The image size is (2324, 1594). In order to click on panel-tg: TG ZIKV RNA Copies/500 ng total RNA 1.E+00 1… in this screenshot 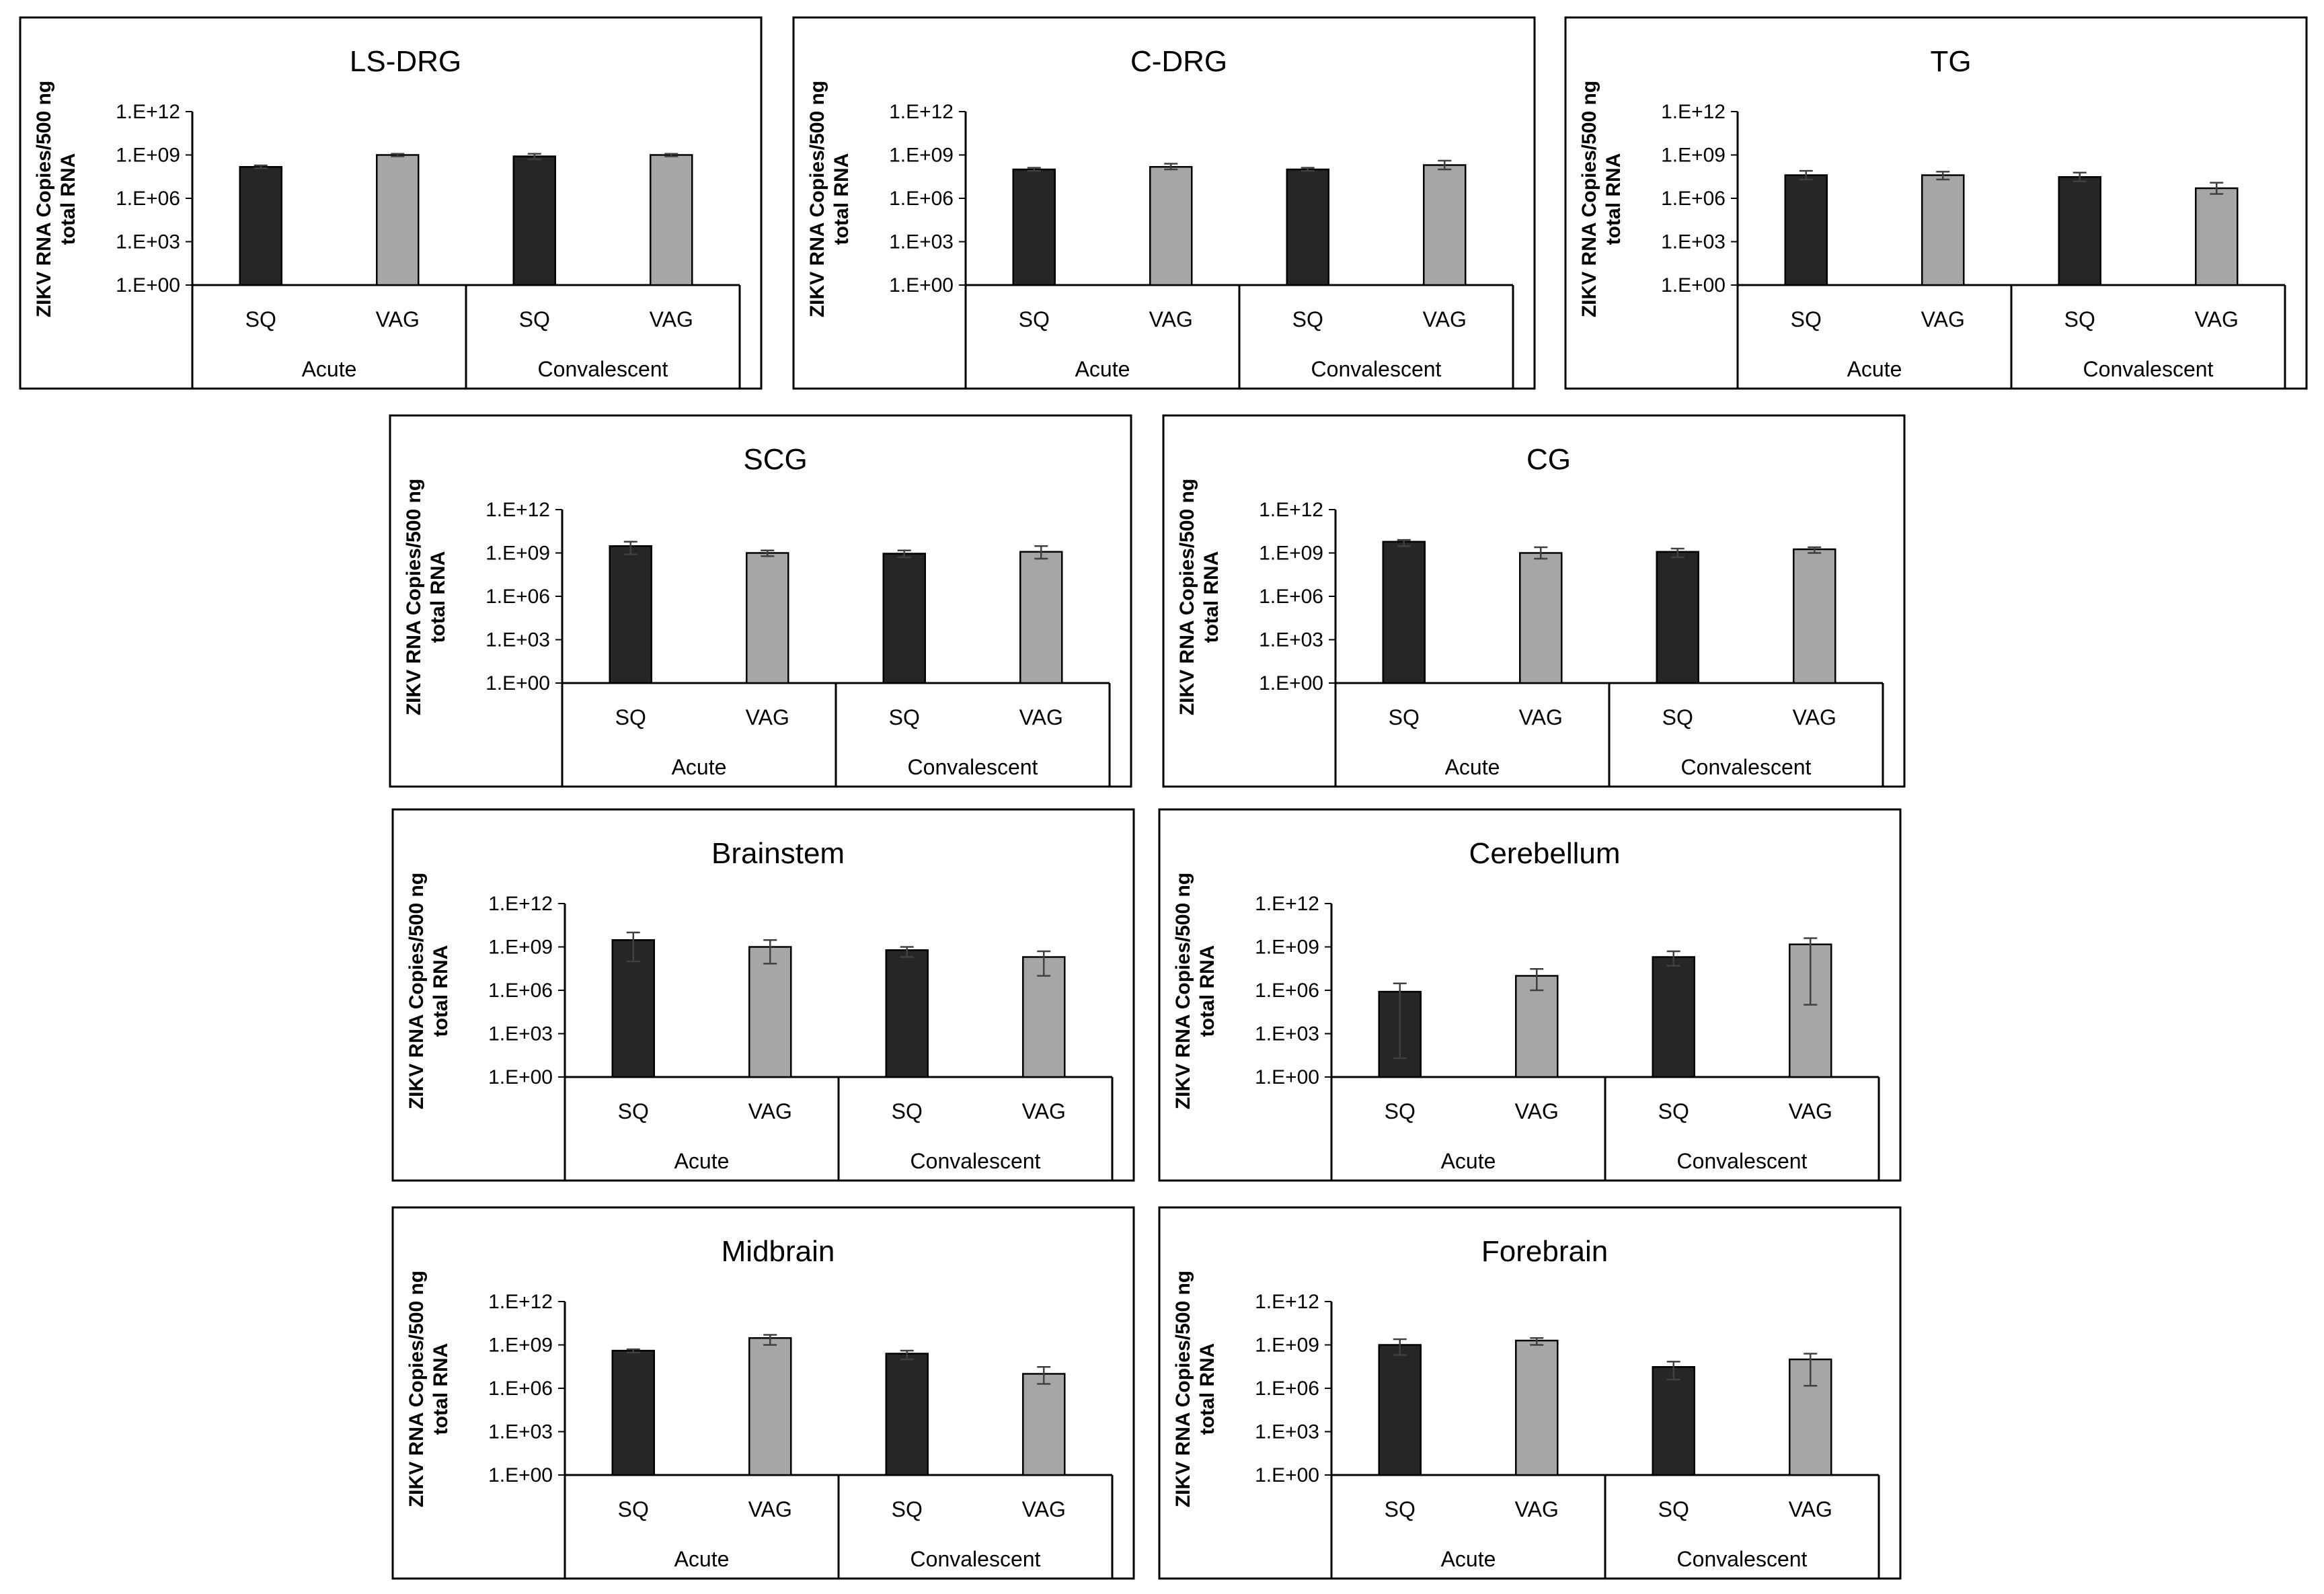, I will do `click(1936, 203)`.